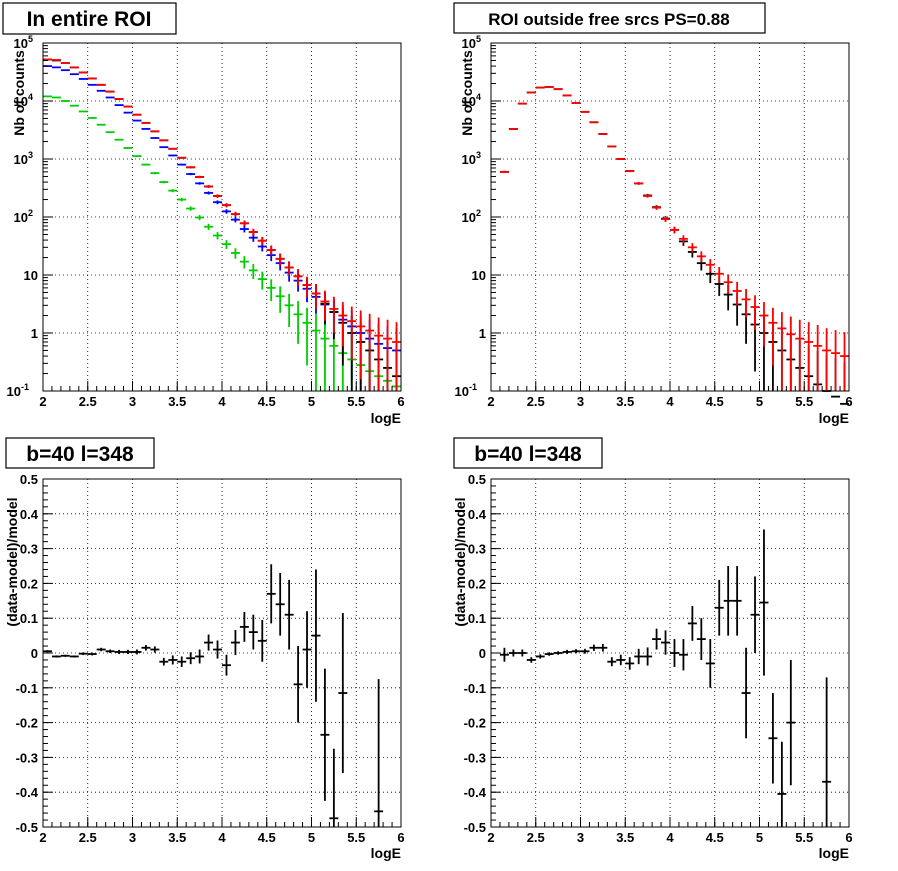  What do you see at coordinates (132, 401) in the screenshot?
I see `x-tick-label: 3` at bounding box center [132, 401].